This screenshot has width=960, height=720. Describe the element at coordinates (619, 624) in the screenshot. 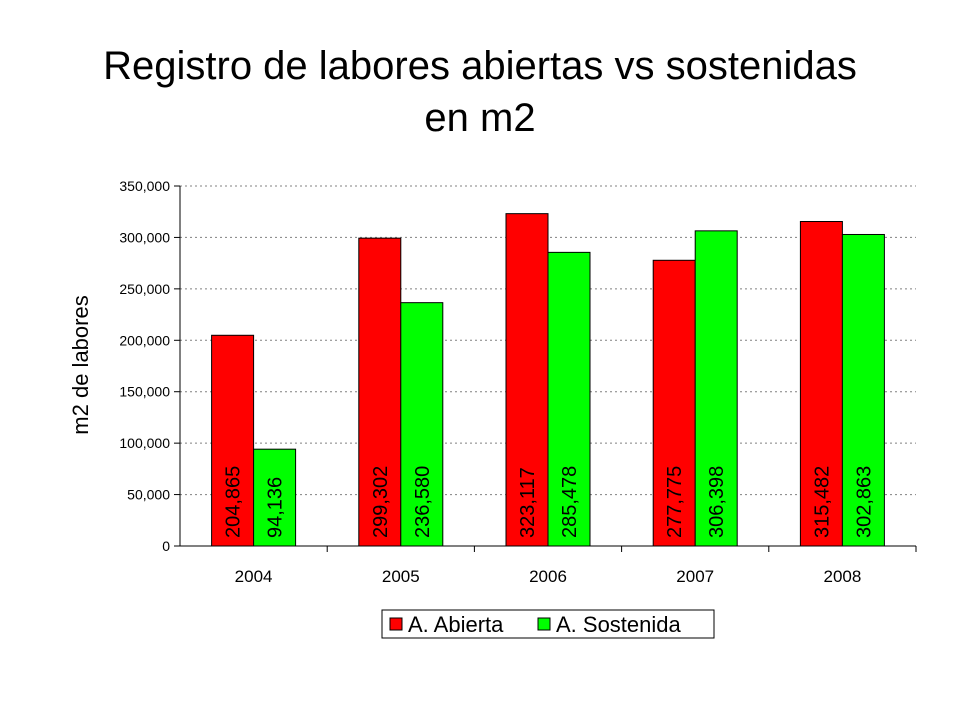

I see `legend-label: A. Sostenida` at that location.